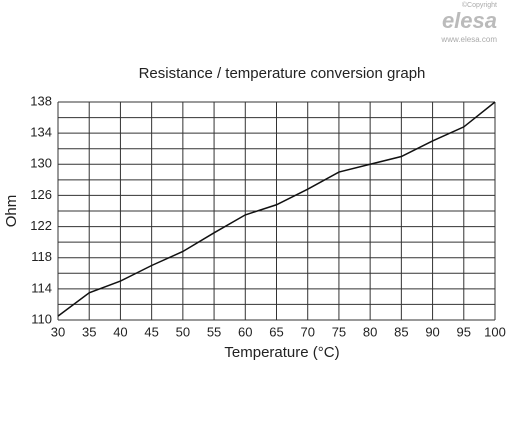 This screenshot has height=430, width=512. Describe the element at coordinates (468, 39) in the screenshot. I see `brand-url: www.elesa.com` at that location.